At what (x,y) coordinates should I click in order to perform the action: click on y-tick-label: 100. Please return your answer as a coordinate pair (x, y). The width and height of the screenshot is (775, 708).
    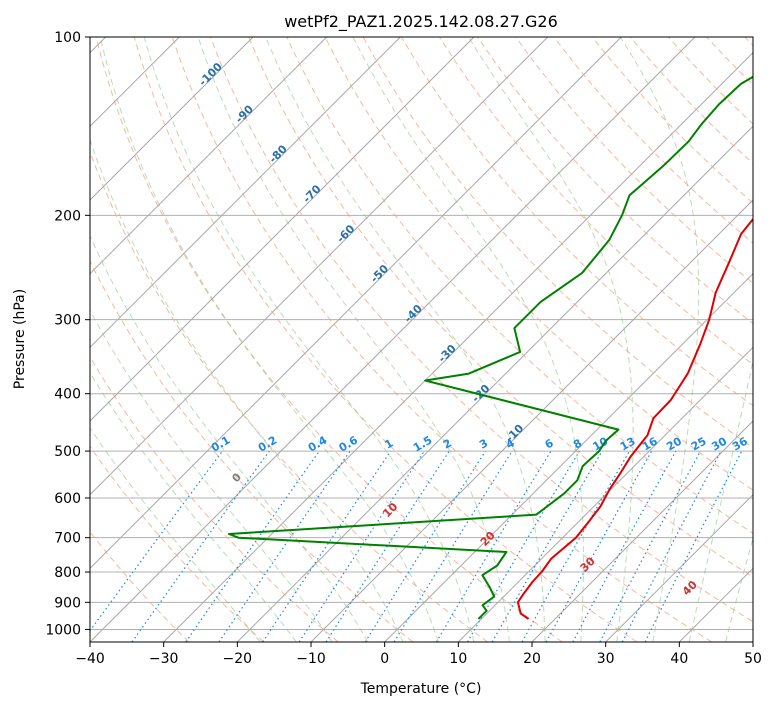
    Looking at the image, I should click on (67, 38).